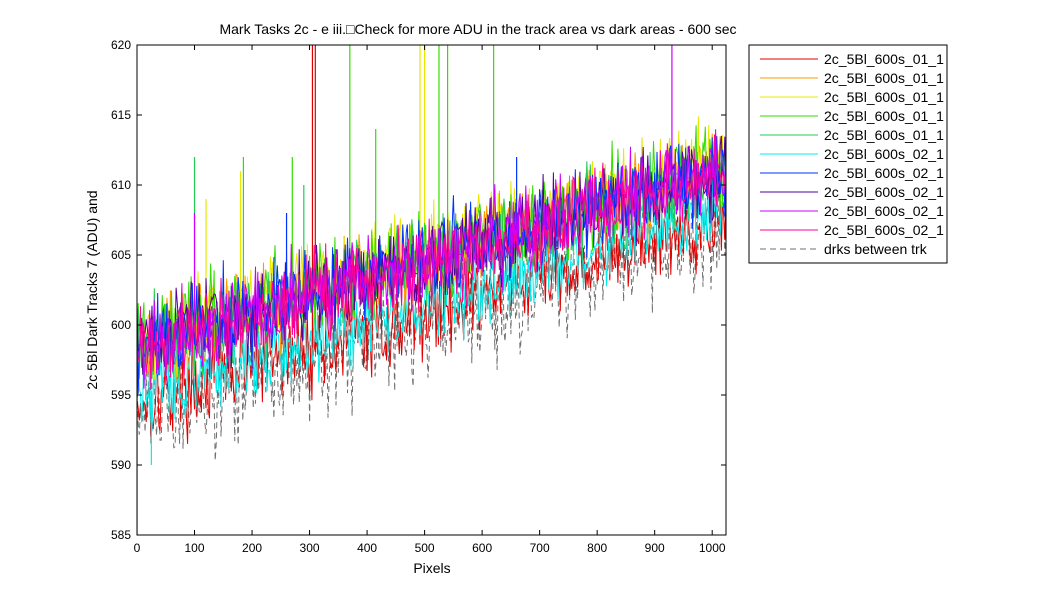 The image size is (1050, 600). What do you see at coordinates (195, 548) in the screenshot?
I see `x-tick-label: 100` at bounding box center [195, 548].